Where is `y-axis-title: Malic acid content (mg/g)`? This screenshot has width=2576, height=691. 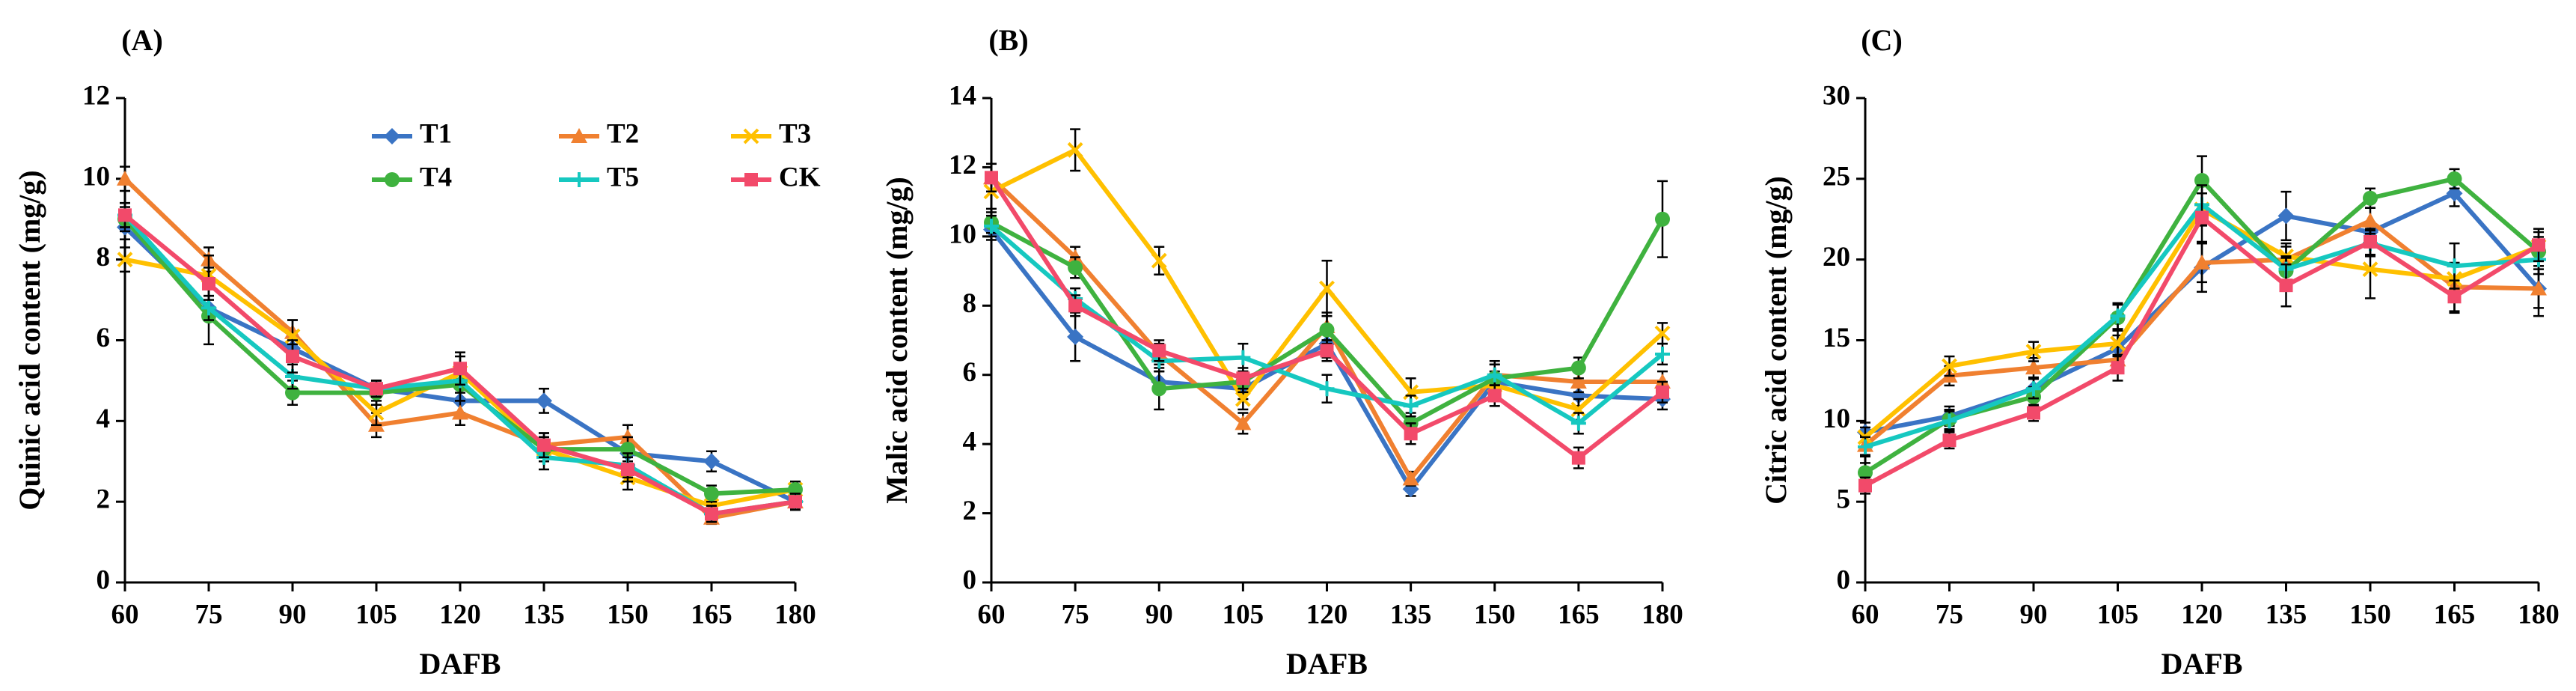 y-axis-title: Malic acid content (mg/g) is located at coordinates (897, 341).